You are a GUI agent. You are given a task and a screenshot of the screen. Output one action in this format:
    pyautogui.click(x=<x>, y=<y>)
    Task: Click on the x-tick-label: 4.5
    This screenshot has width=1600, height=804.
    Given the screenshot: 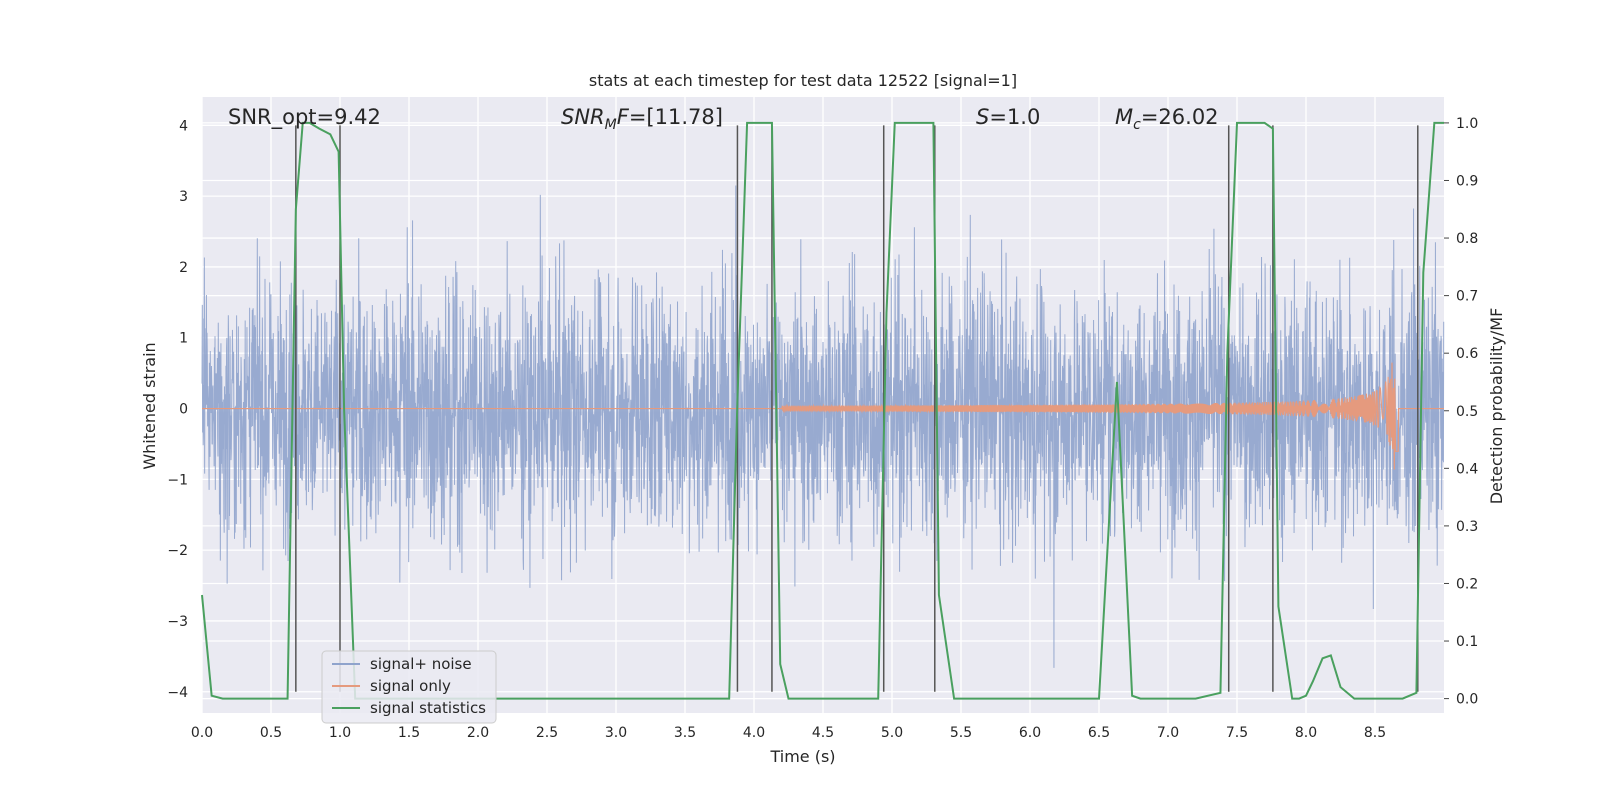 What is the action you would take?
    pyautogui.click(x=823, y=733)
    